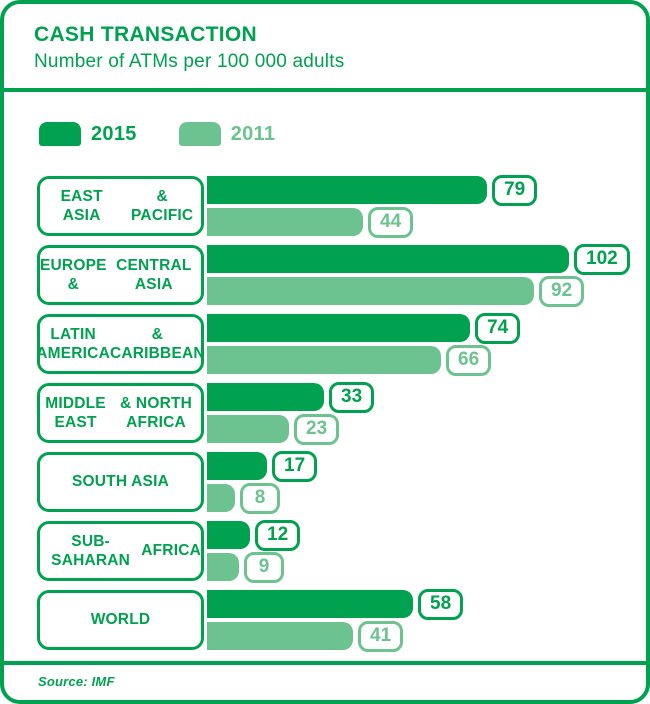 The image size is (650, 704). I want to click on chart-row: EAST ASIA & PACIFIC 79 44, so click(341, 206).